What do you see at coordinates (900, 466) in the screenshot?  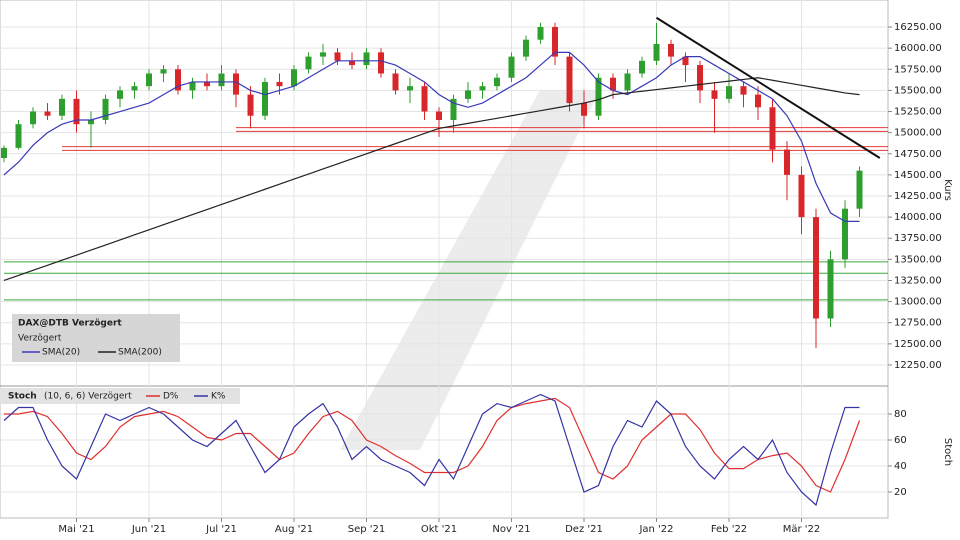 I see `y-tick-label: 40` at bounding box center [900, 466].